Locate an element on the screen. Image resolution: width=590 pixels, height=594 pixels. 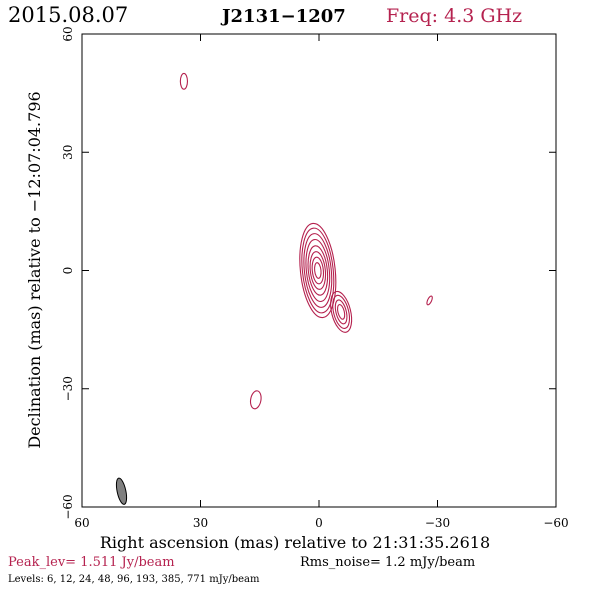
source-name: J2131−1207 is located at coordinates (283, 16).